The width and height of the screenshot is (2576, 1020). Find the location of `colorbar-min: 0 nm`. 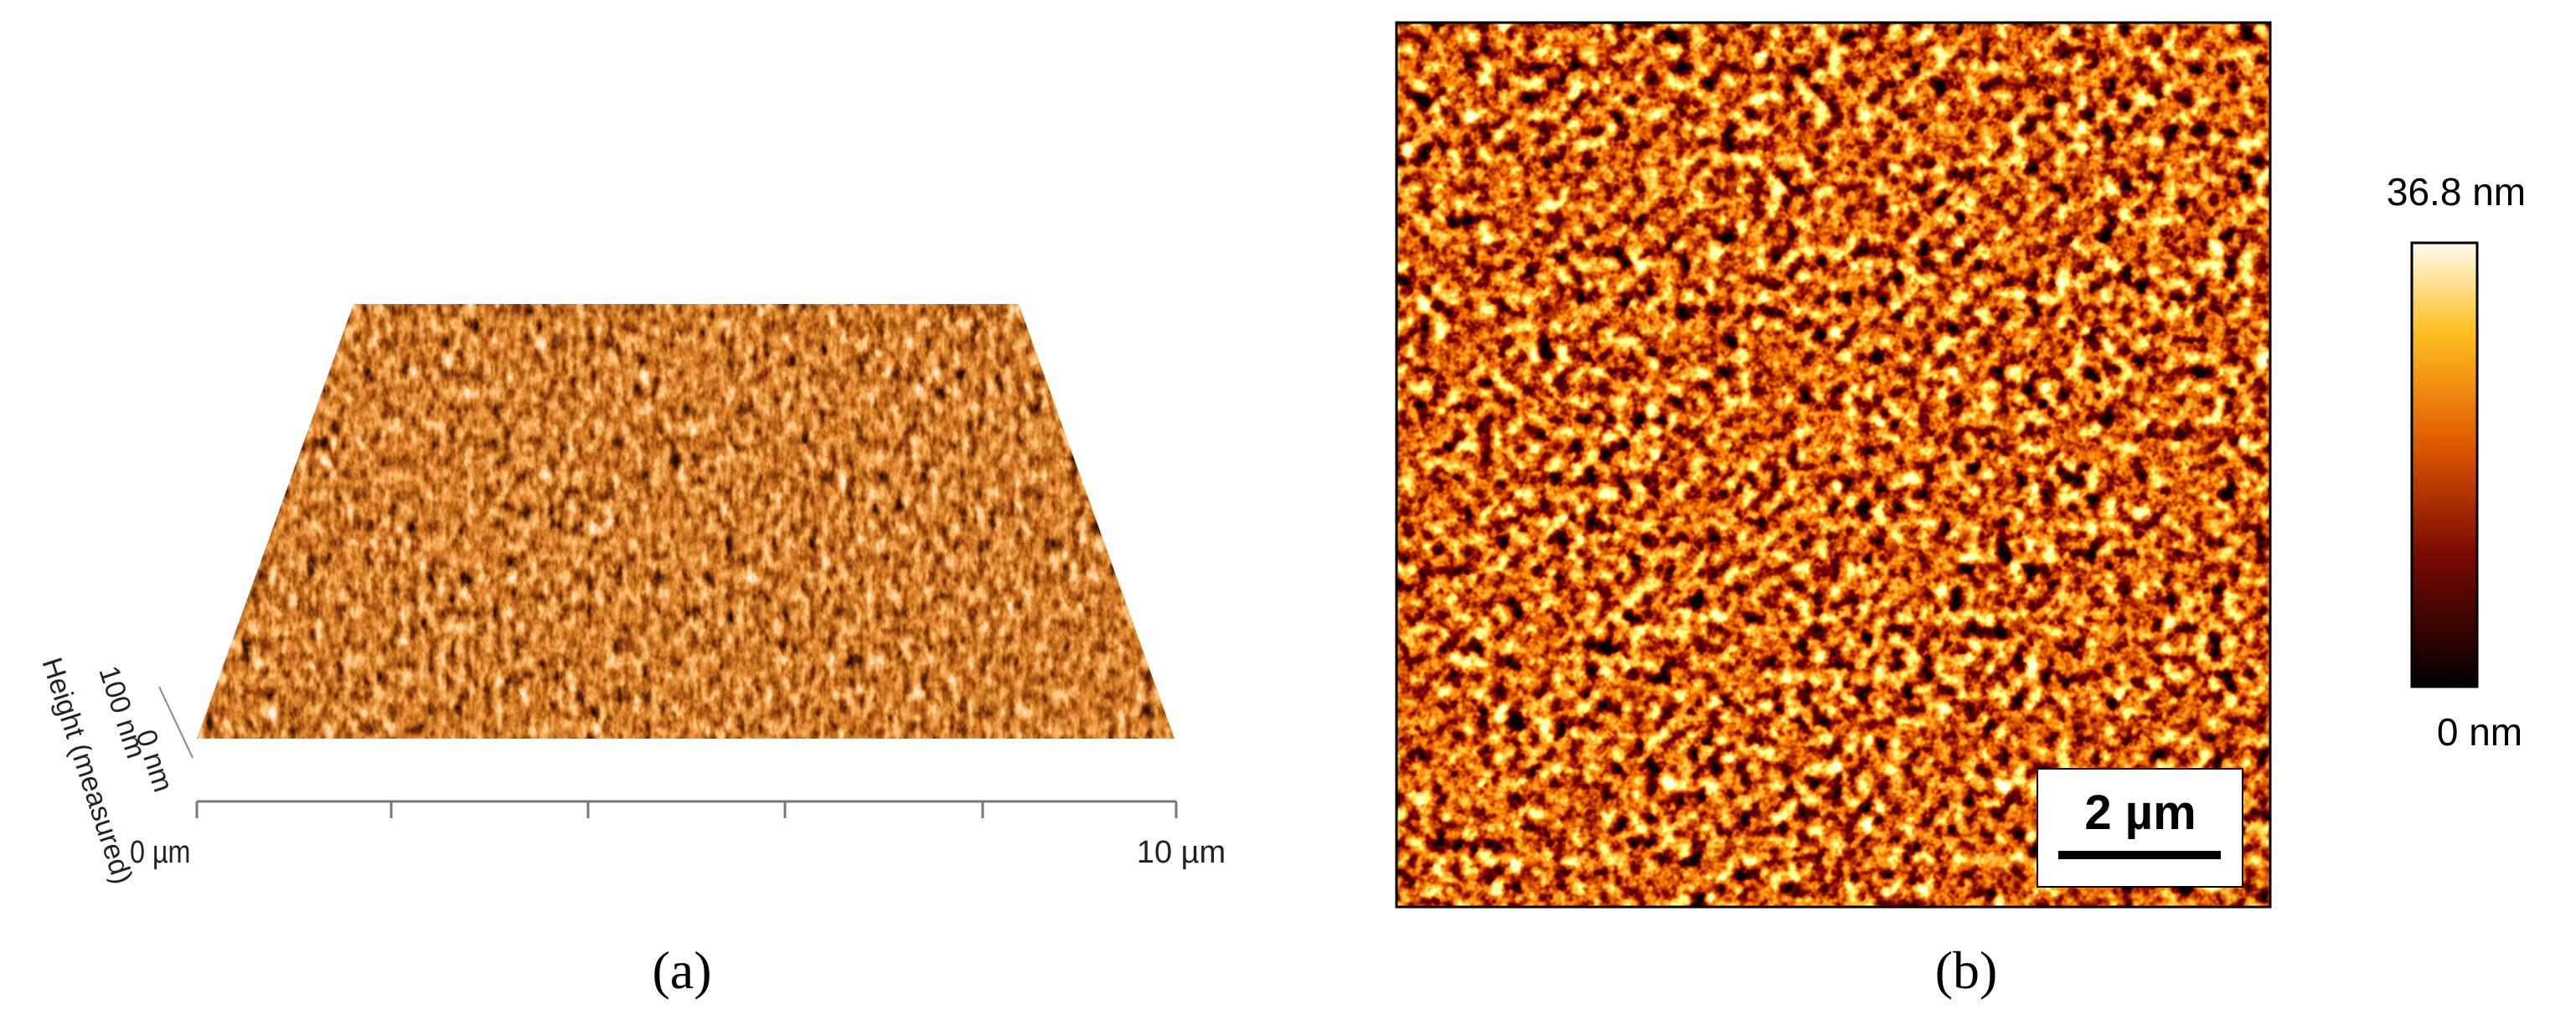

colorbar-min: 0 nm is located at coordinates (2479, 732).